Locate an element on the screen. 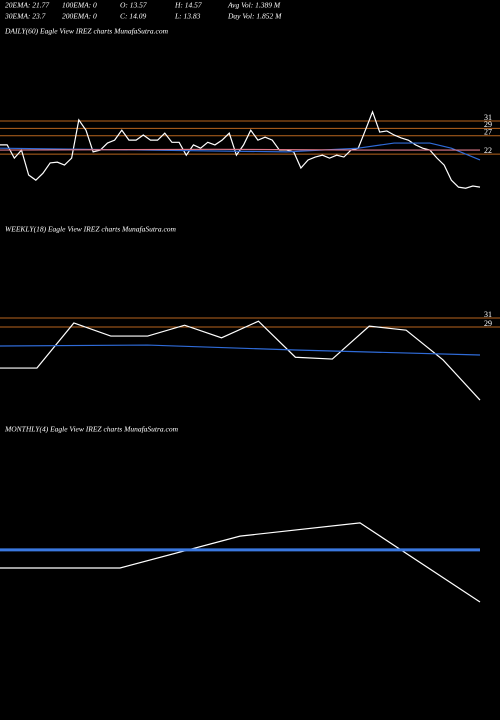 Image resolution: width=500 pixels, height=720 pixels. header-stat: H: 14.57 is located at coordinates (188, 5).